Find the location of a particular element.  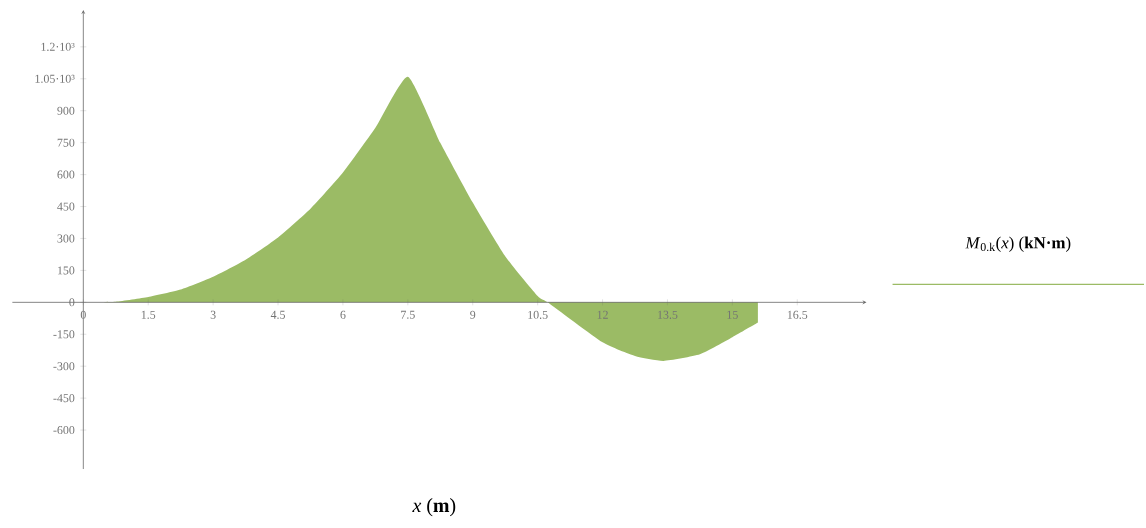

x-tick-label: 10.5 is located at coordinates (538, 314).